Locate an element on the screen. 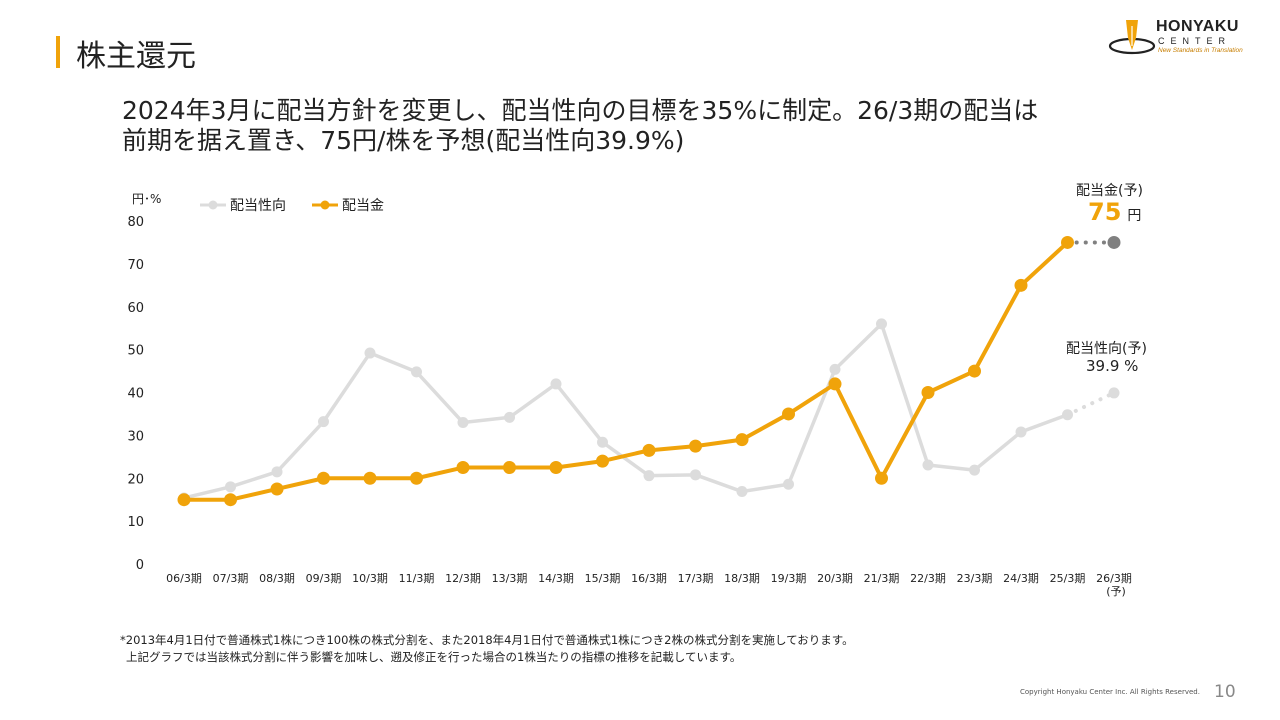  y-tick-label: 30 is located at coordinates (135, 436).